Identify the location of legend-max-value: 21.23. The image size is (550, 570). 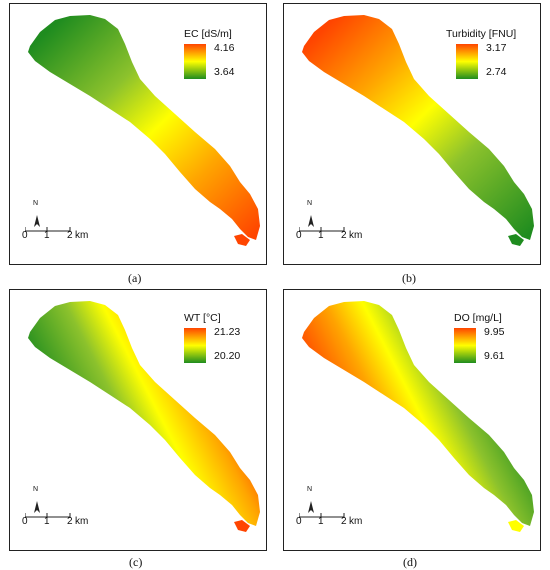
(227, 332).